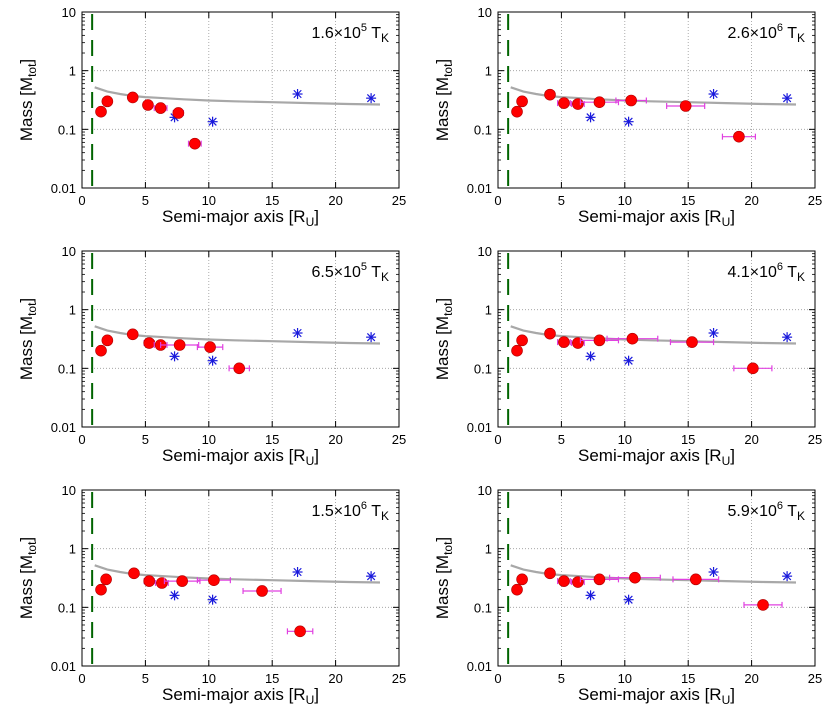 The width and height of the screenshot is (830, 712). I want to click on annotation-unit-subscript: K, so click(385, 516).